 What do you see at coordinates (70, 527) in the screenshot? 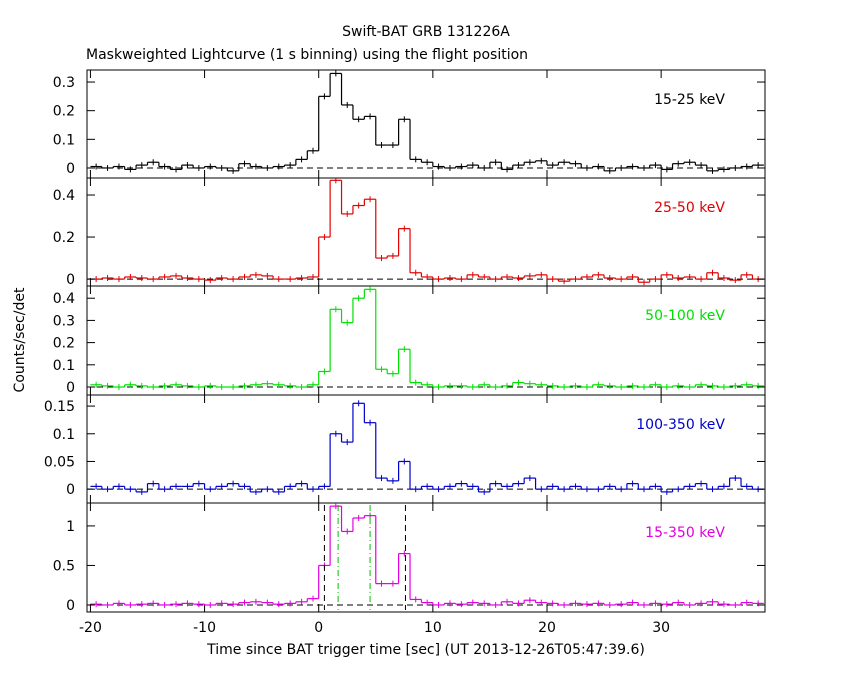
I see `y-tick-label: 1` at bounding box center [70, 527].